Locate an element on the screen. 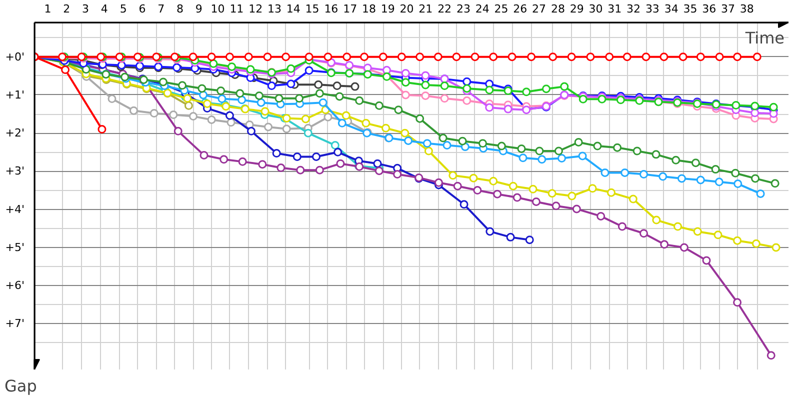 The width and height of the screenshot is (800, 400). y-tick-label: +1' is located at coordinates (15, 95).